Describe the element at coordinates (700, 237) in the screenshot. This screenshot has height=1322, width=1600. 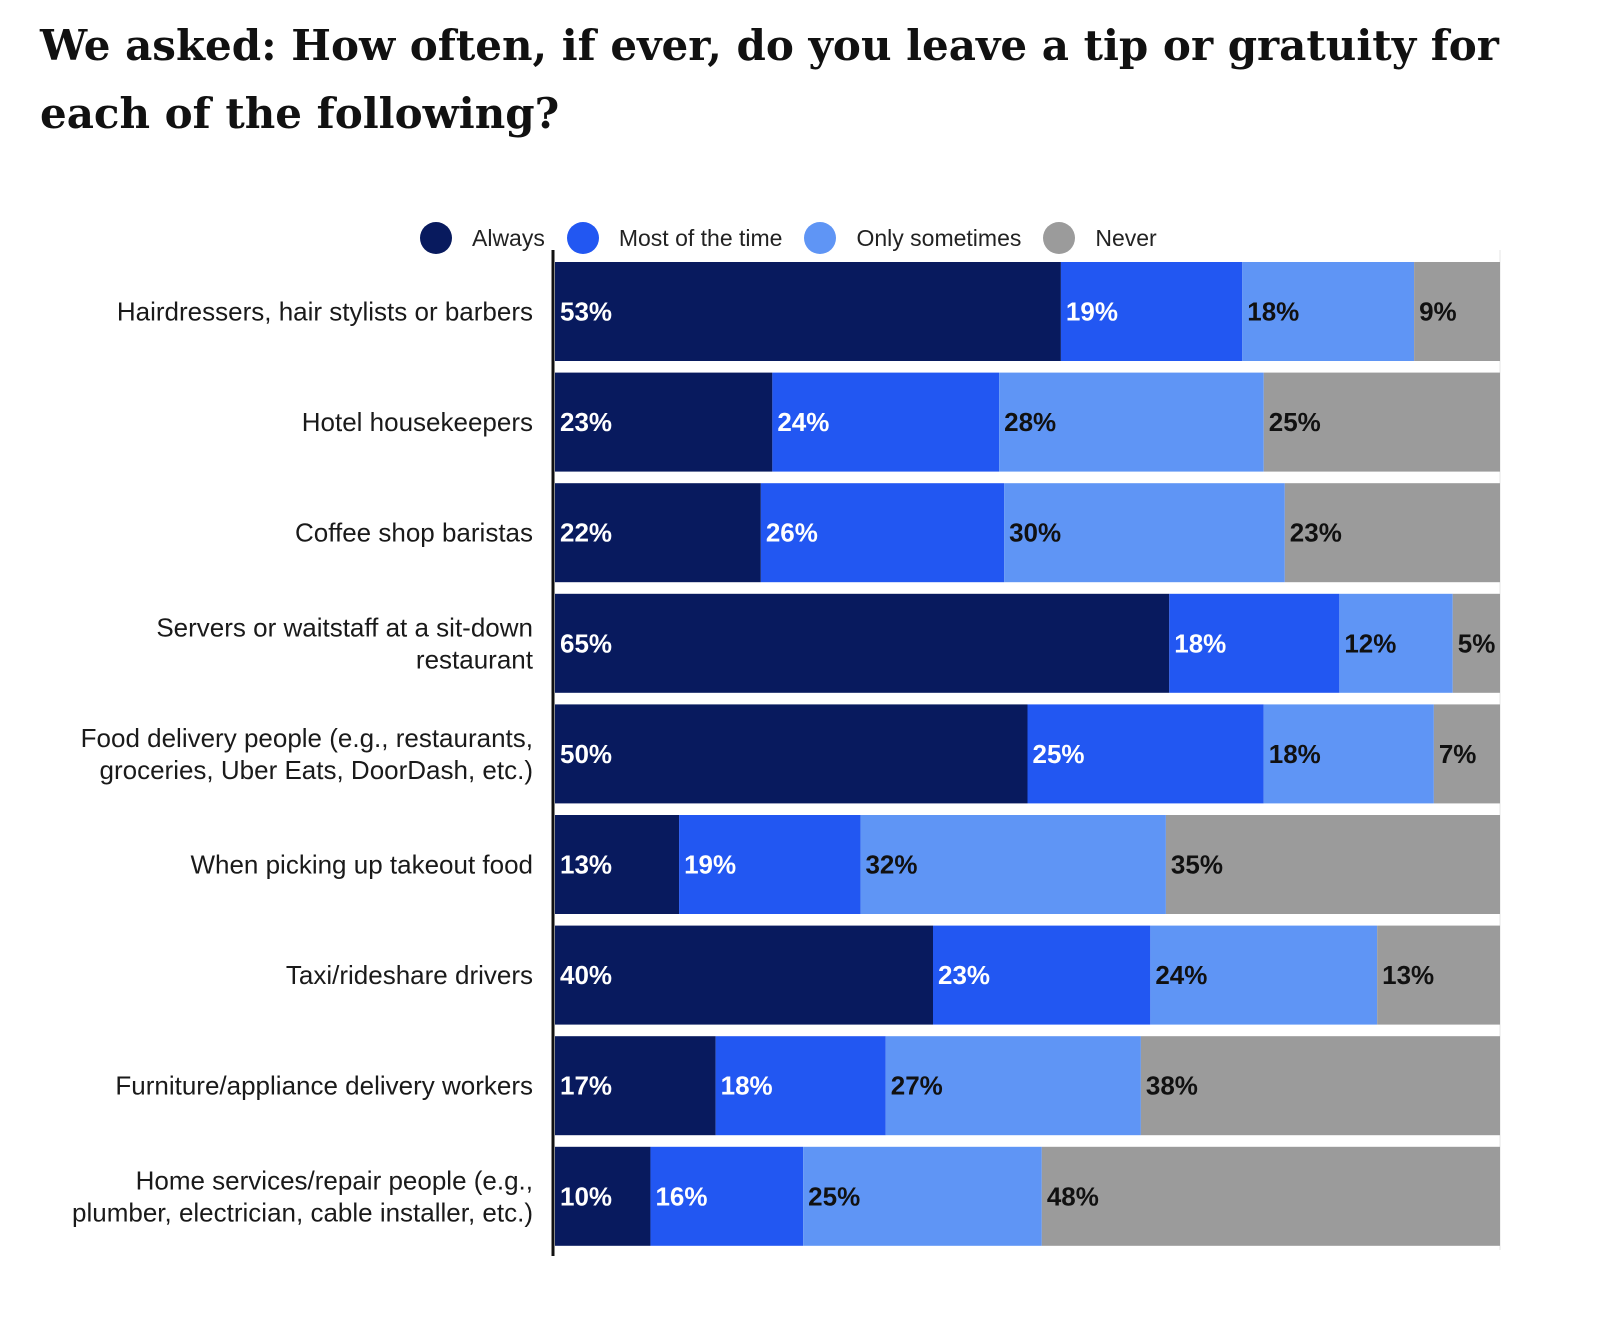
I see `legend-label: Most of the time` at that location.